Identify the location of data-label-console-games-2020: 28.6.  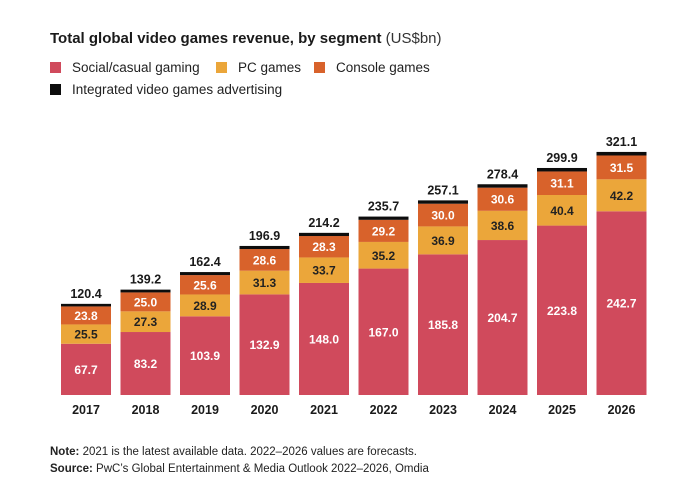
(265, 260).